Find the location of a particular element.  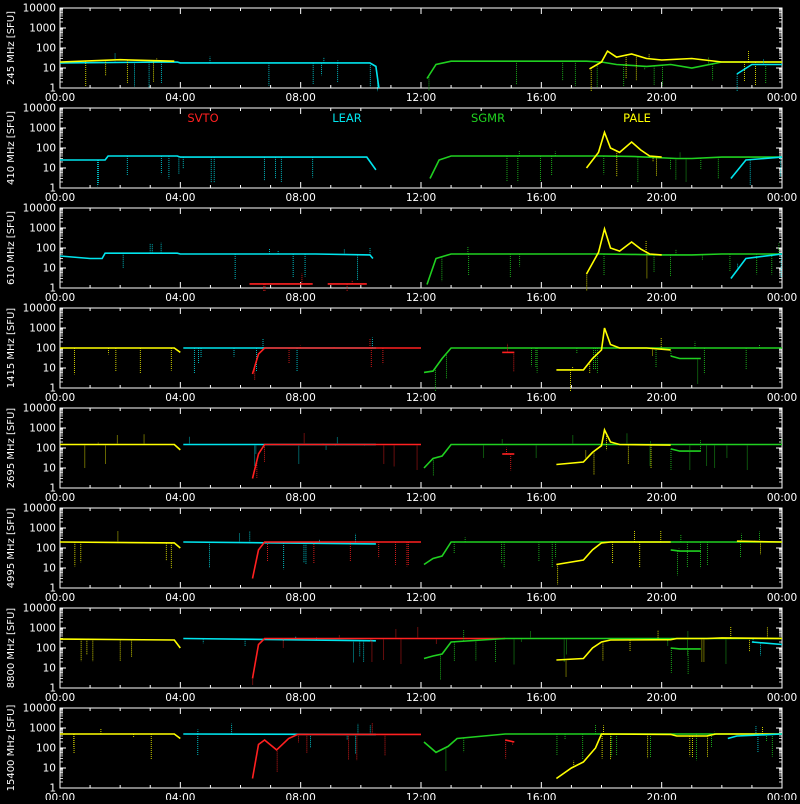

legend-svto: SVTO is located at coordinates (202, 118).